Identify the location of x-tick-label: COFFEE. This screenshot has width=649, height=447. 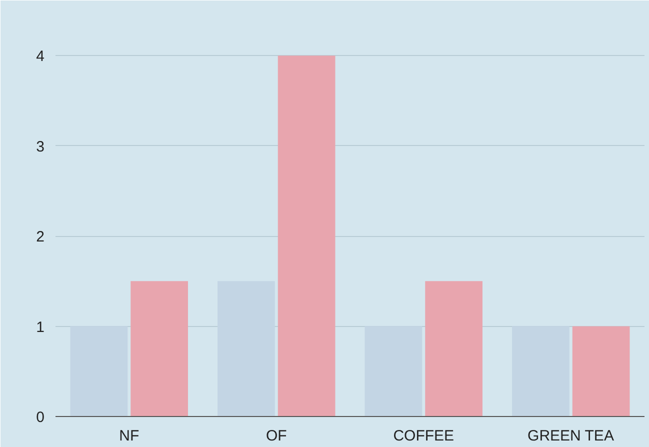
(423, 436).